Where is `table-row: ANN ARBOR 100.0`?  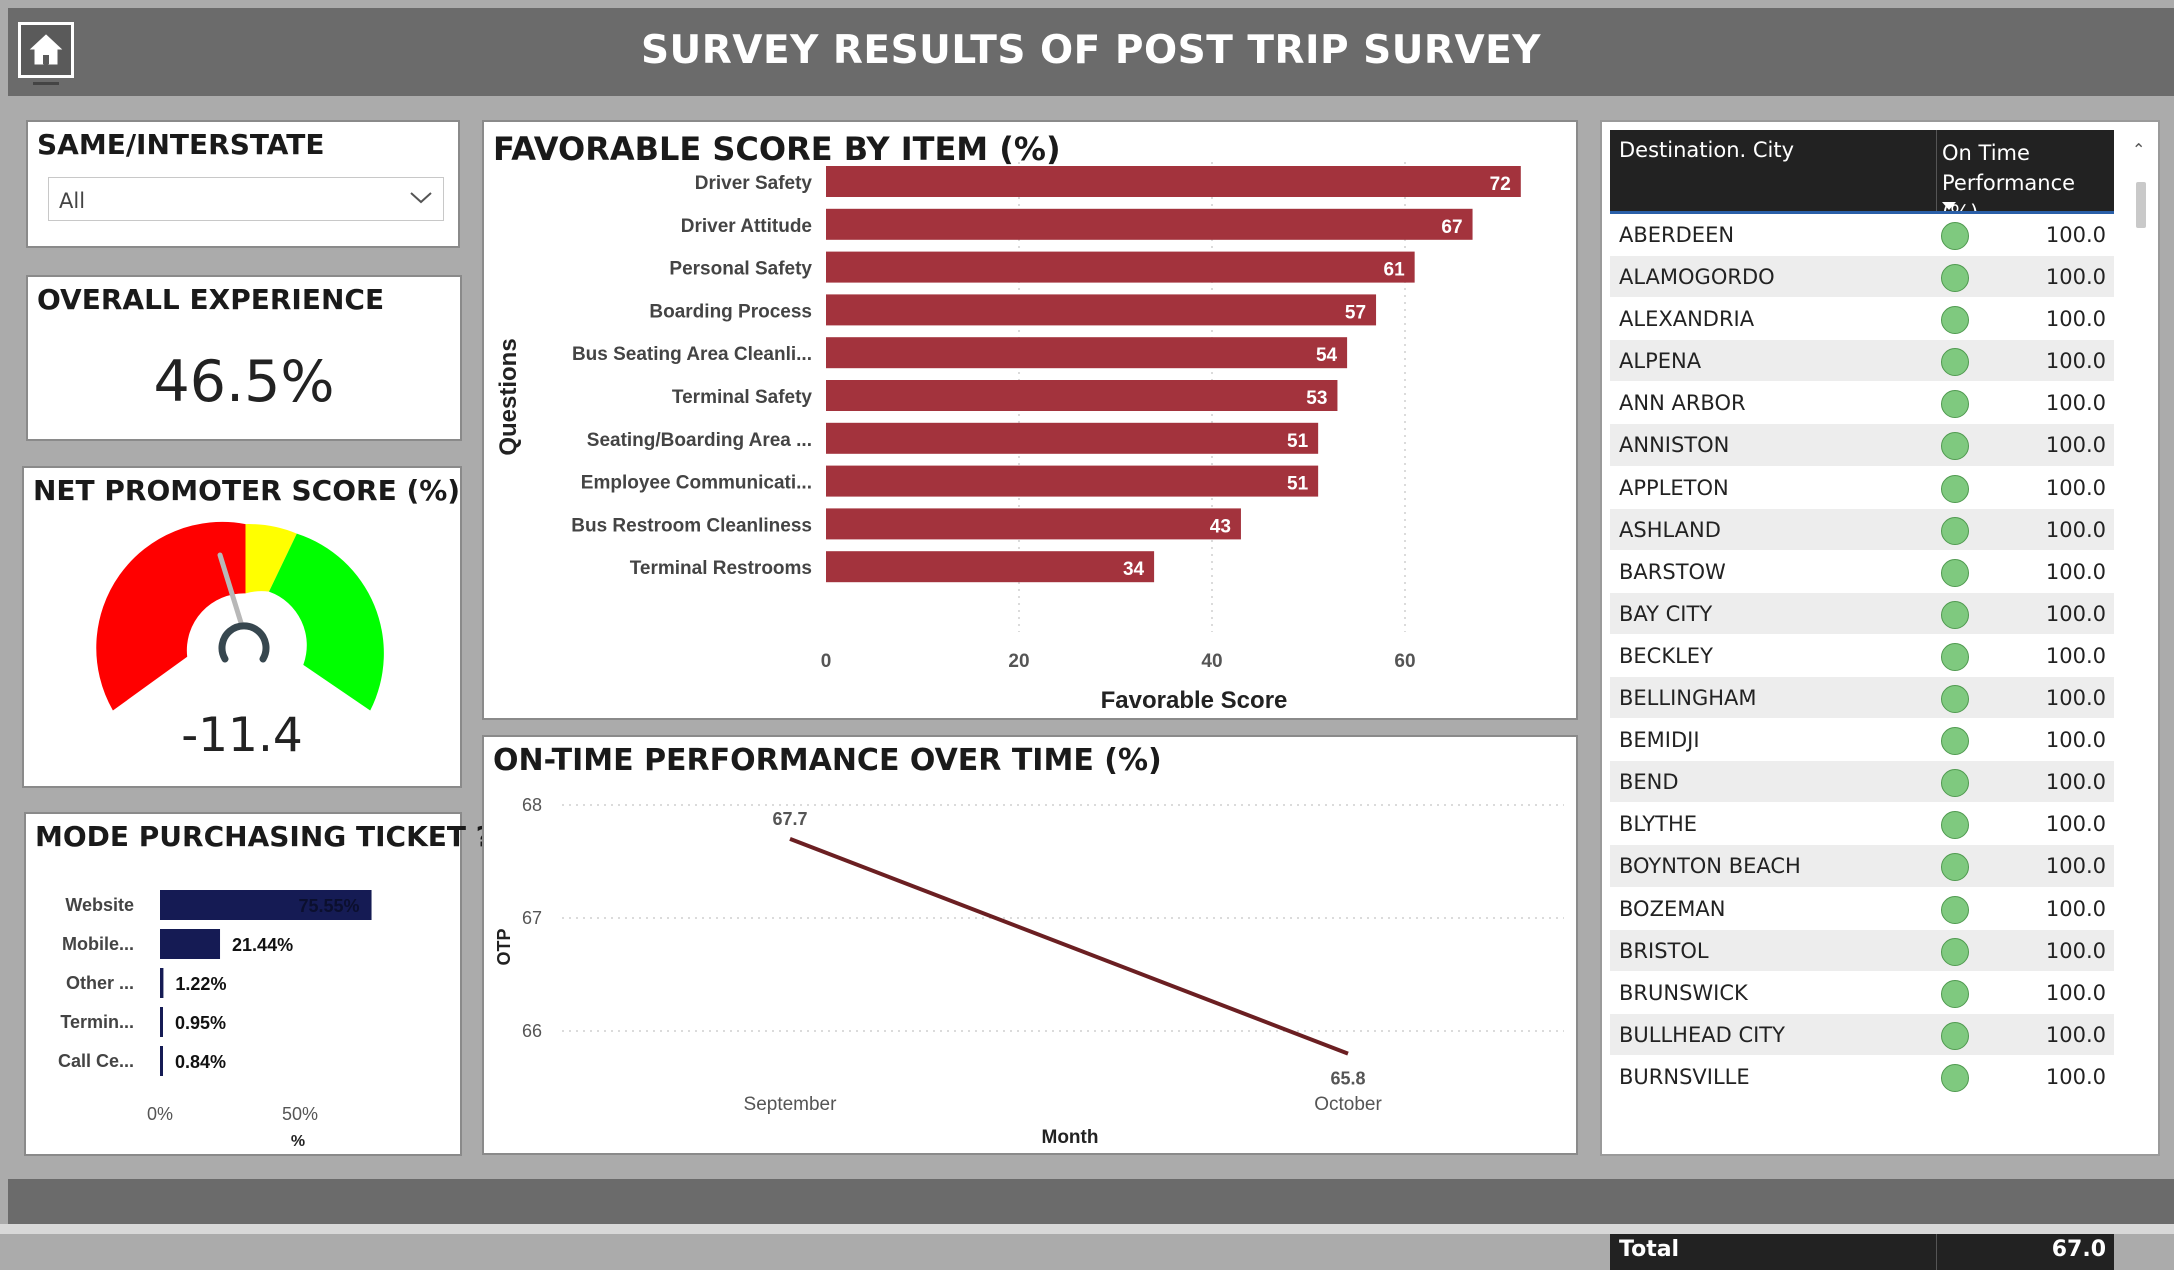 table-row: ANN ARBOR 100.0 is located at coordinates (1862, 403).